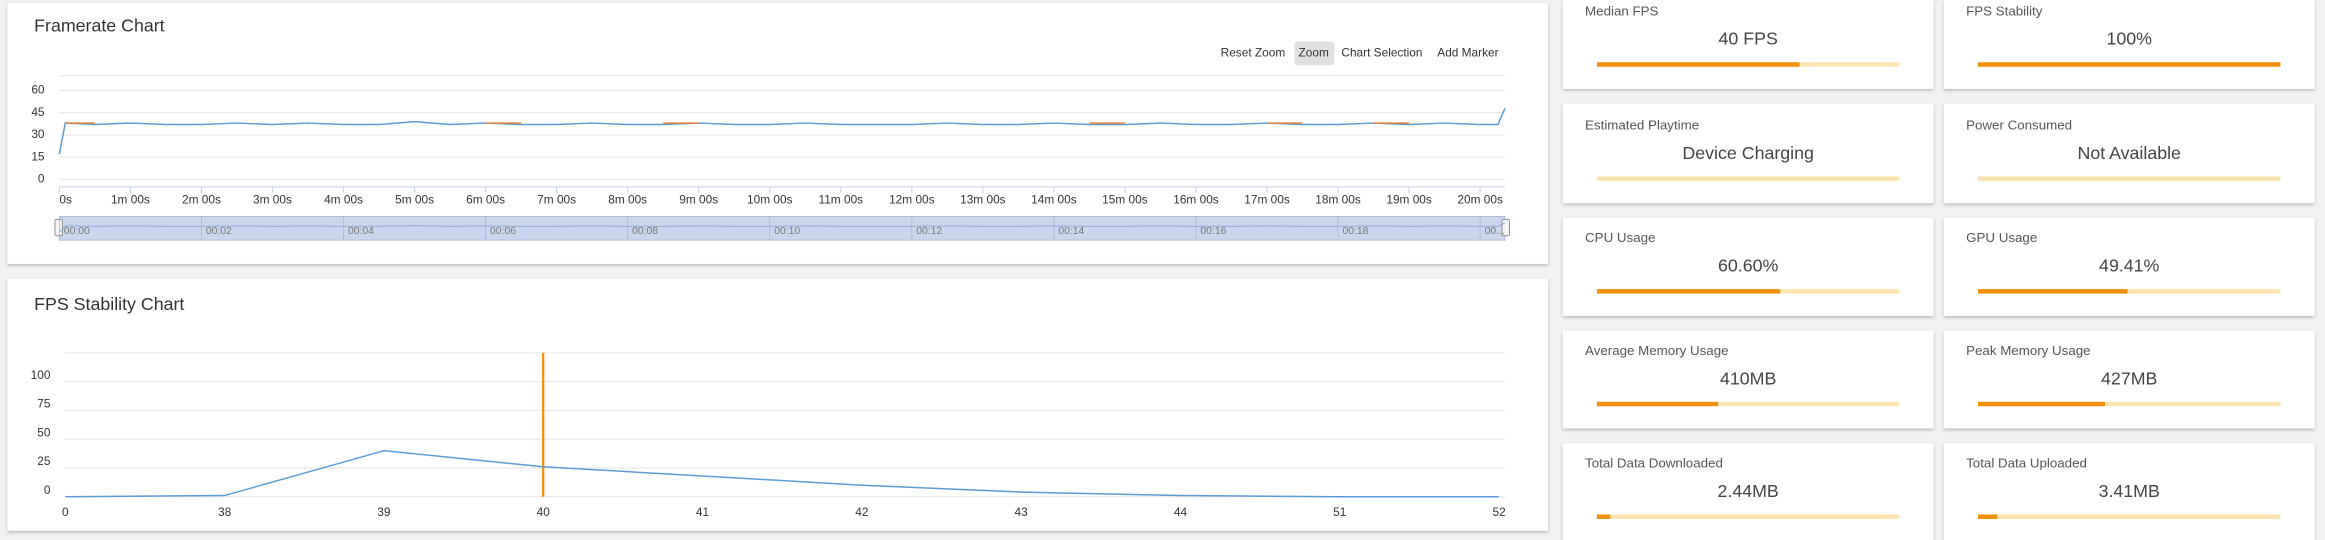  What do you see at coordinates (1022, 512) in the screenshot?
I see `x-tick-label: 43` at bounding box center [1022, 512].